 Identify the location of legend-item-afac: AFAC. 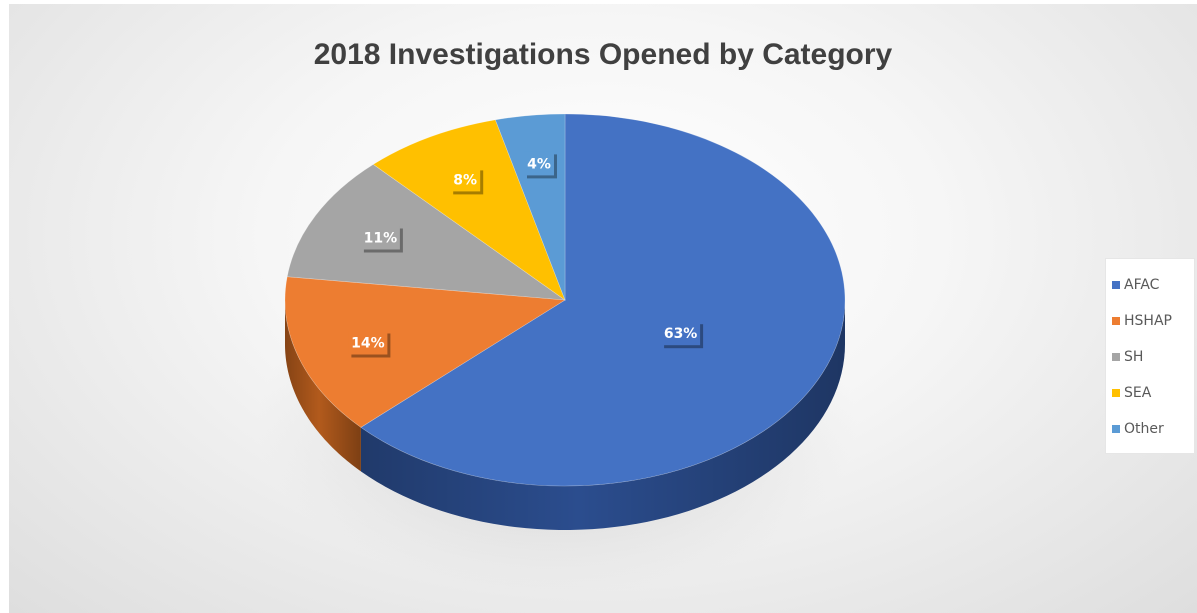
(1150, 285).